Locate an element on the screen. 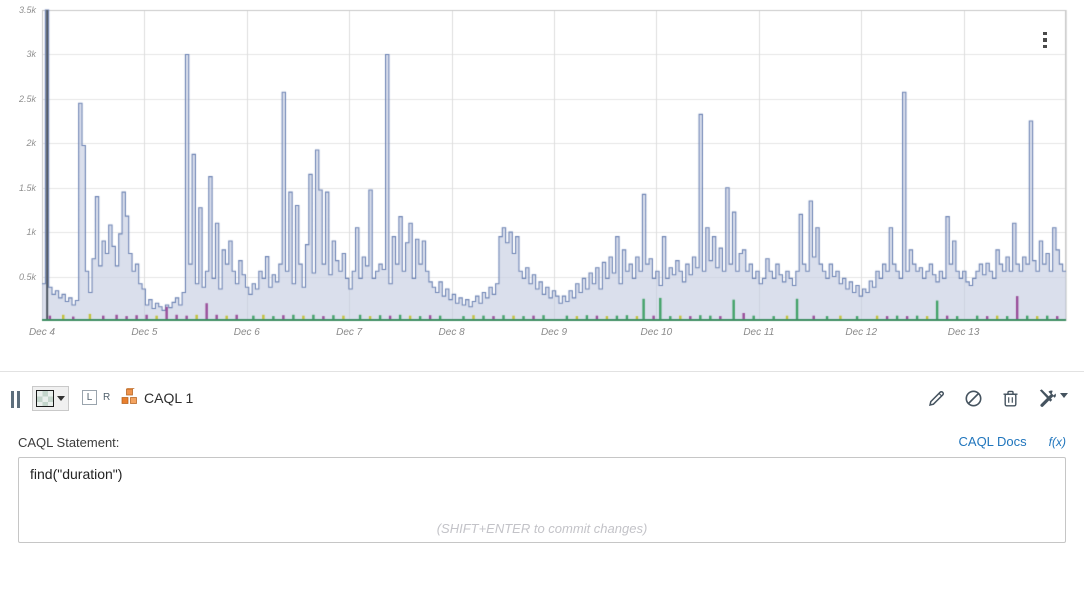  statement-header: CAQL Statement: CAQL Docs f(x) is located at coordinates (542, 443).